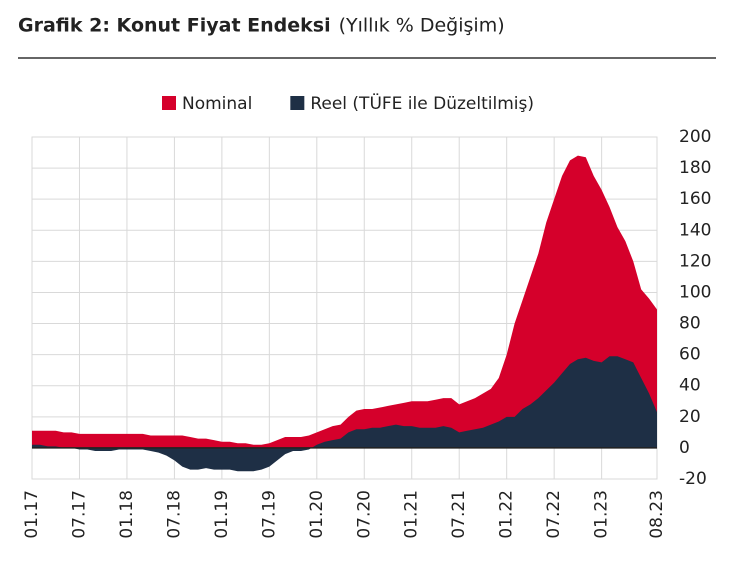 This screenshot has height=571, width=731. What do you see at coordinates (217, 104) in the screenshot?
I see `legend-label: Nominal` at bounding box center [217, 104].